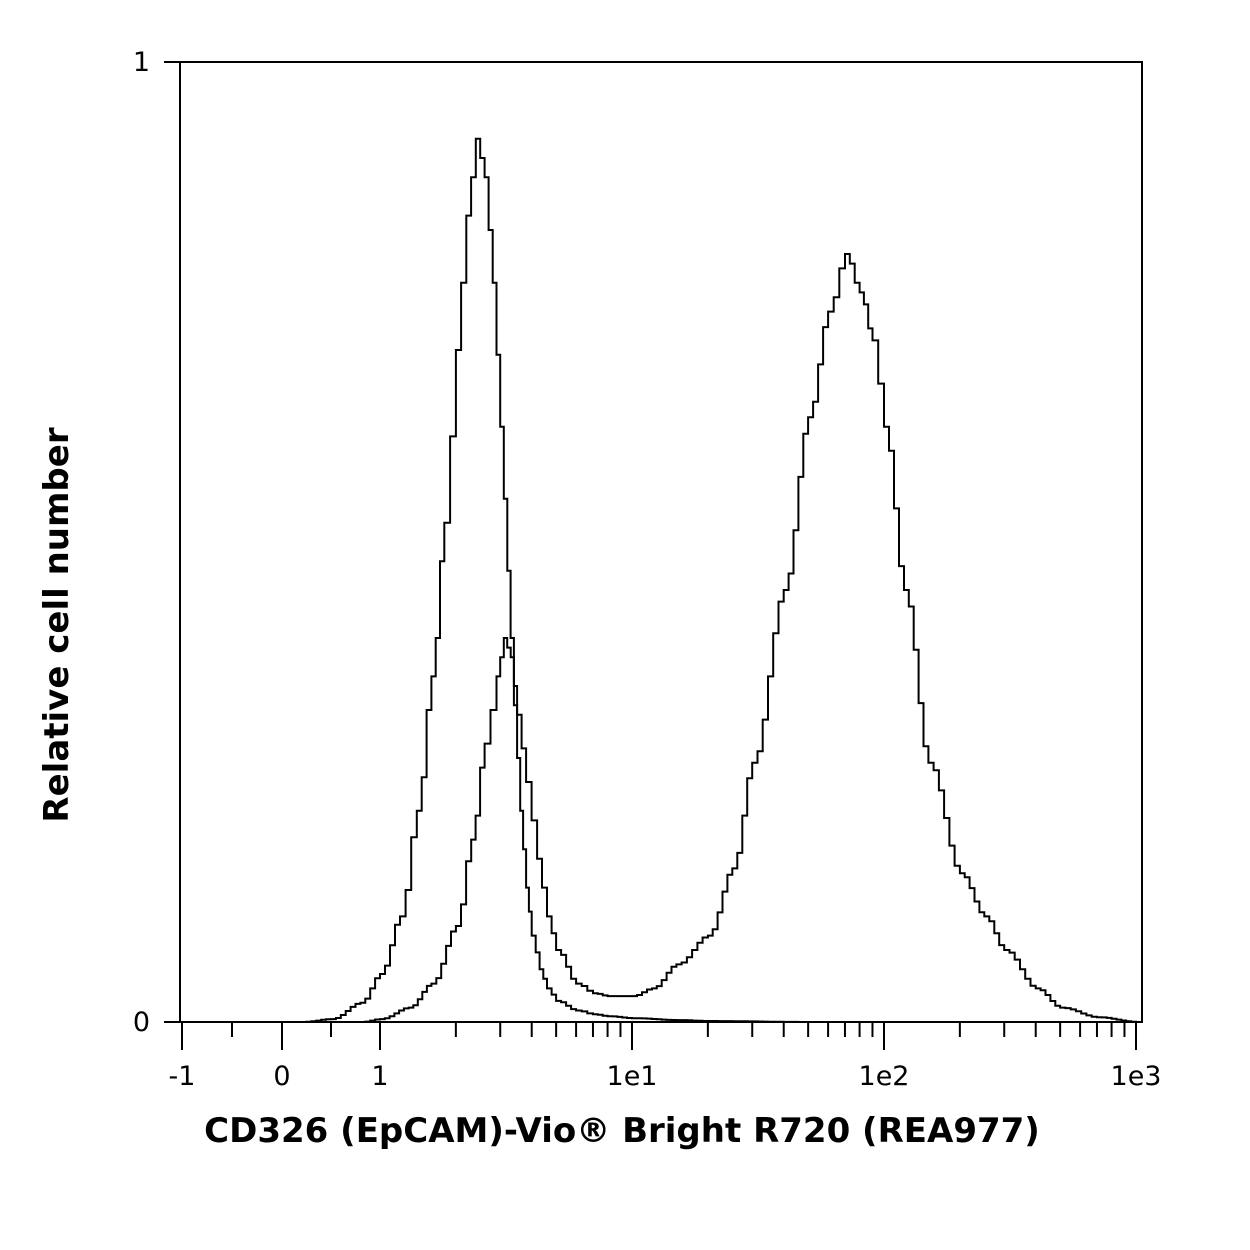  Describe the element at coordinates (884, 1076) in the screenshot. I see `x-tick-label-4: 1e2` at that location.